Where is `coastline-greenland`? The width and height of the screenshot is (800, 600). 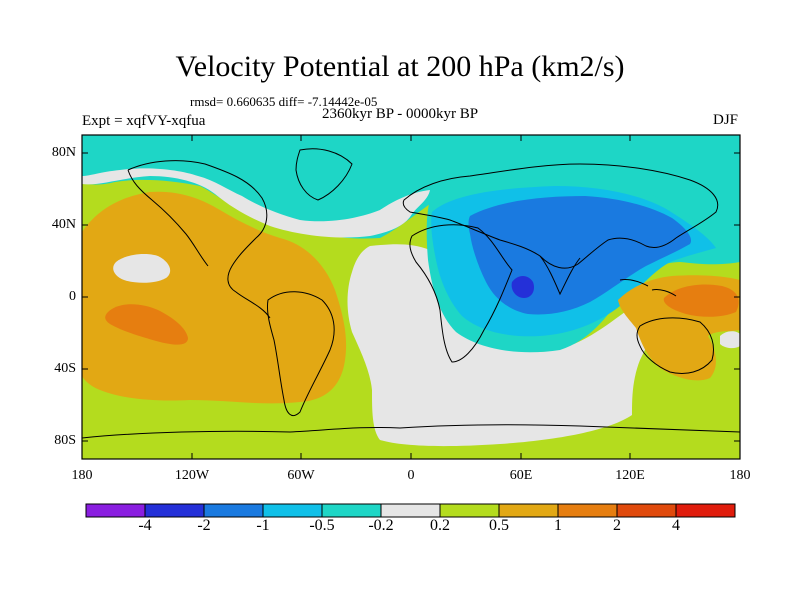 coastline-greenland is located at coordinates (324, 174).